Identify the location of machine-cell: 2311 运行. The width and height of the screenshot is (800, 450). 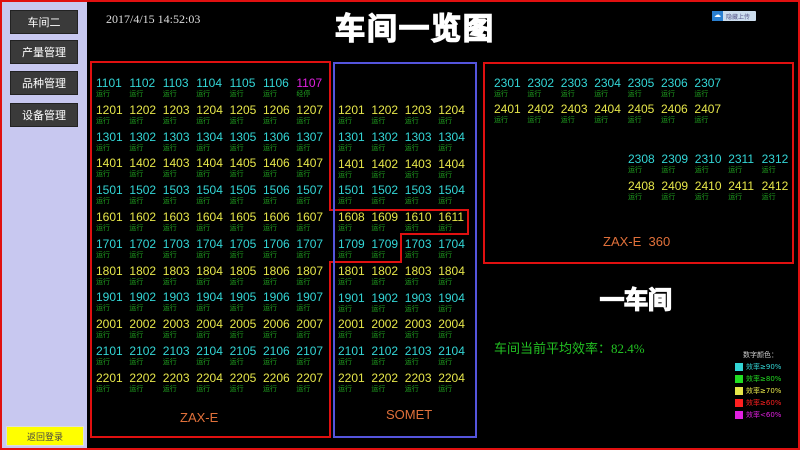
(744, 164).